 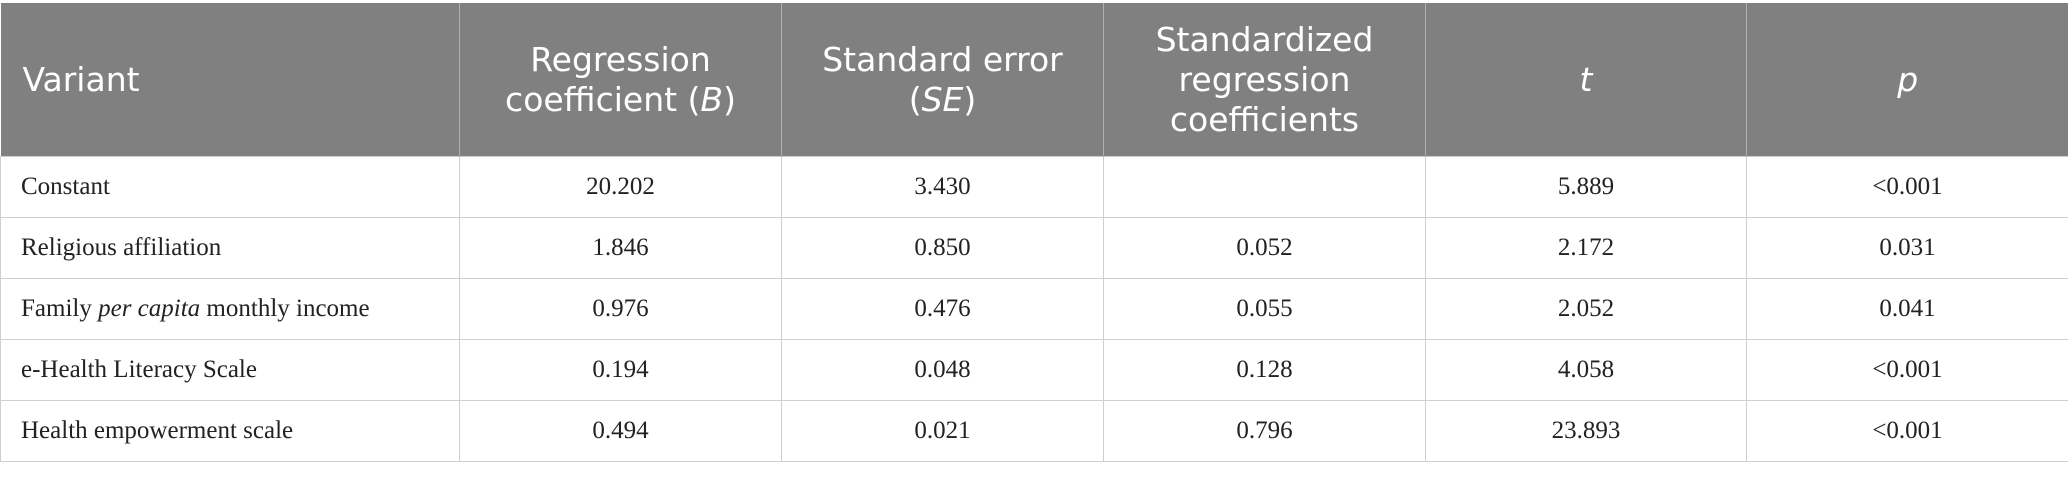 What do you see at coordinates (943, 99) in the screenshot?
I see `text-run: SE` at bounding box center [943, 99].